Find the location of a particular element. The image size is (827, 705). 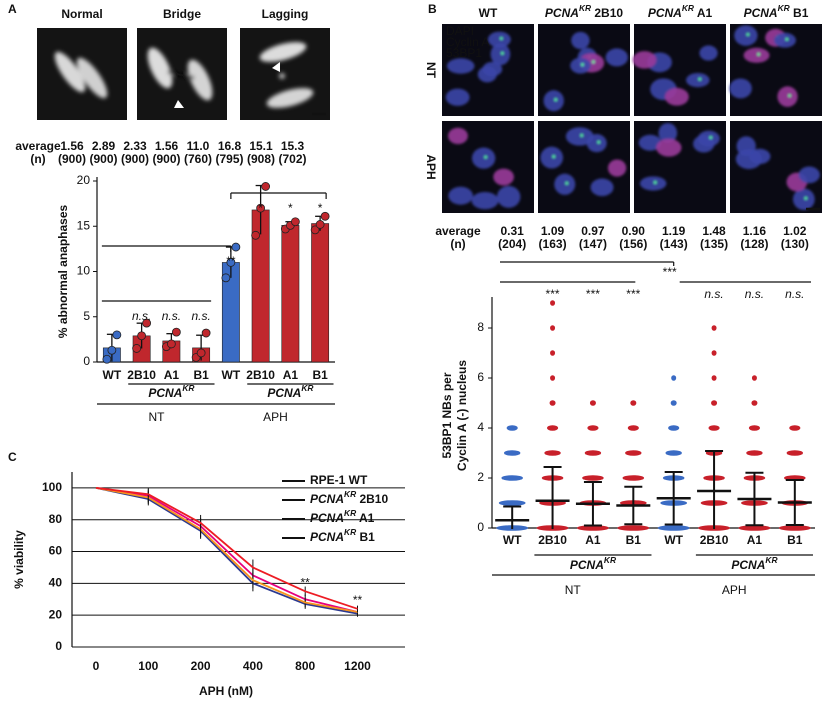

table-average: 2.89 is located at coordinates (104, 146).